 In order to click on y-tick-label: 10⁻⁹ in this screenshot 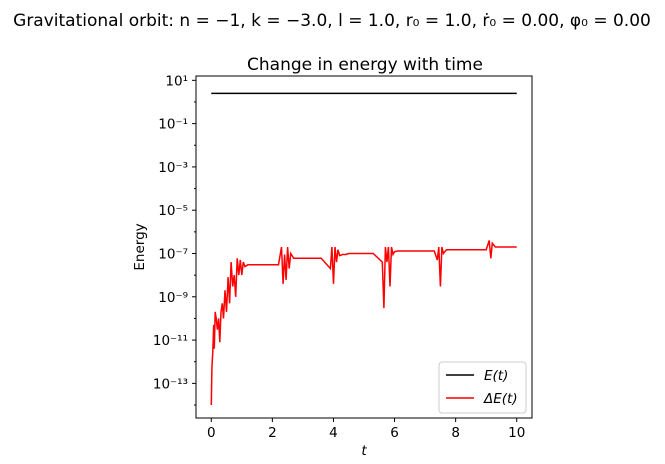, I will do `click(173, 298)`.